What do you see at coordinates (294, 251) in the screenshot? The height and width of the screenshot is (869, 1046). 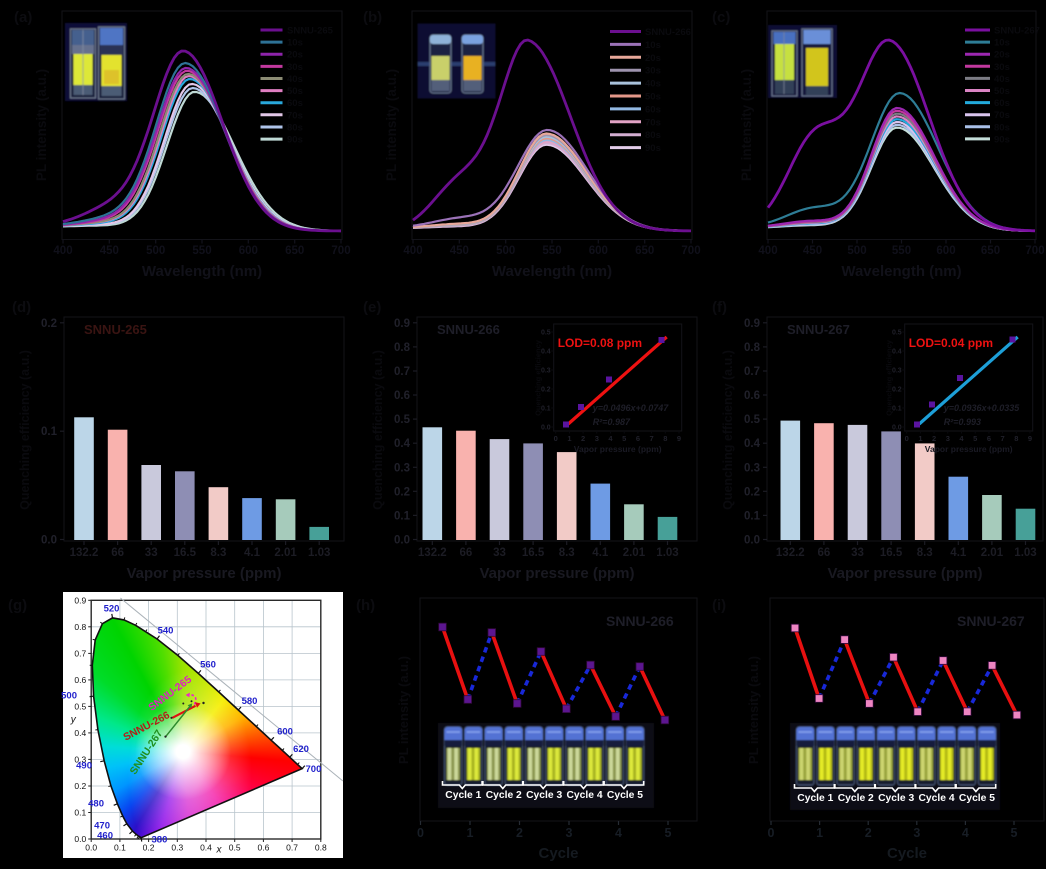 I see `svg-text: 650` at bounding box center [294, 251].